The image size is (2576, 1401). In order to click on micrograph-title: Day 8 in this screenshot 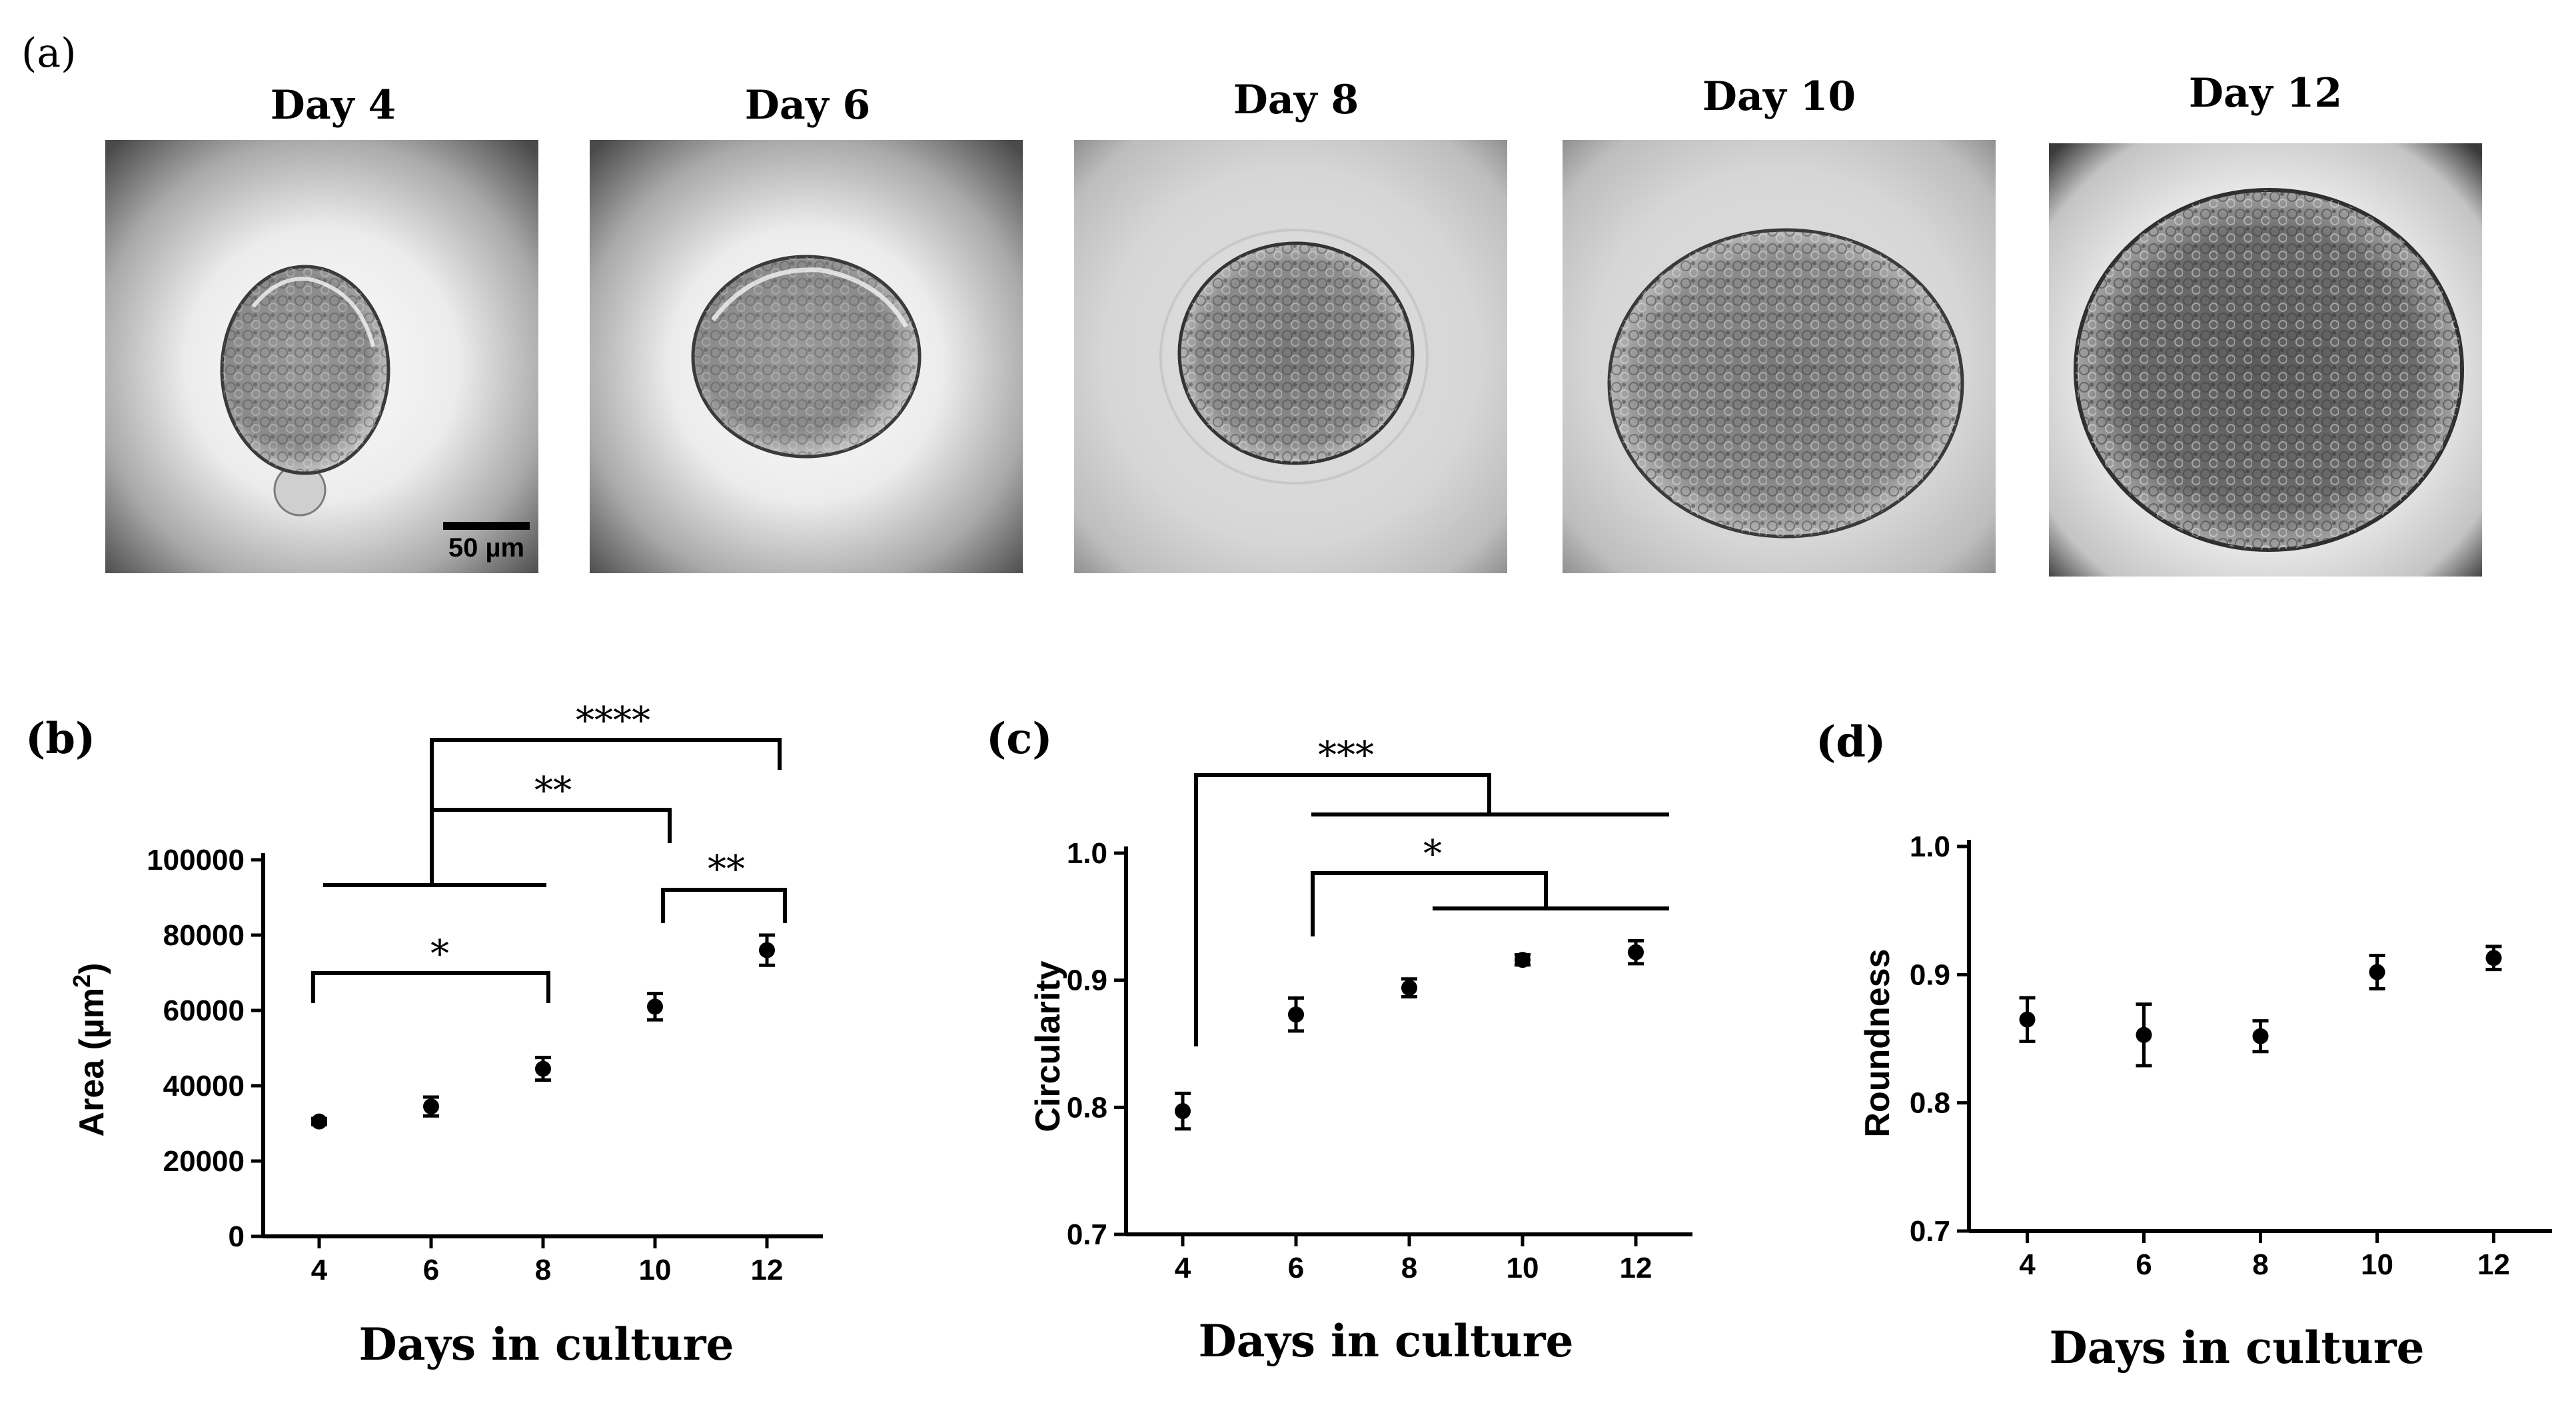, I will do `click(1296, 100)`.